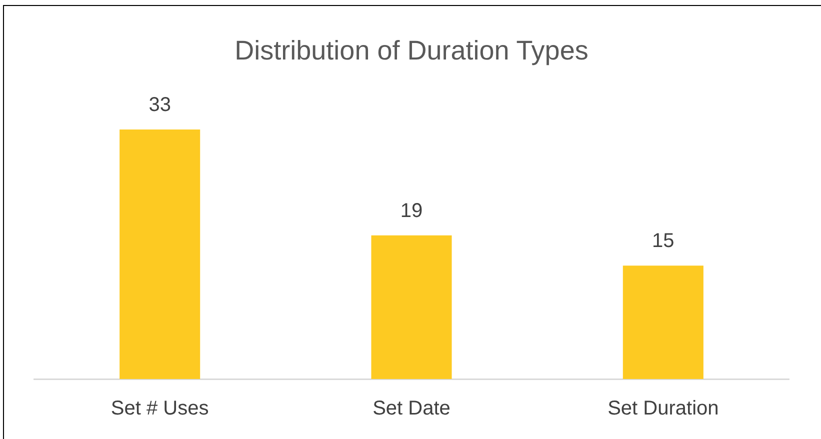  I want to click on data-label: 15, so click(663, 241).